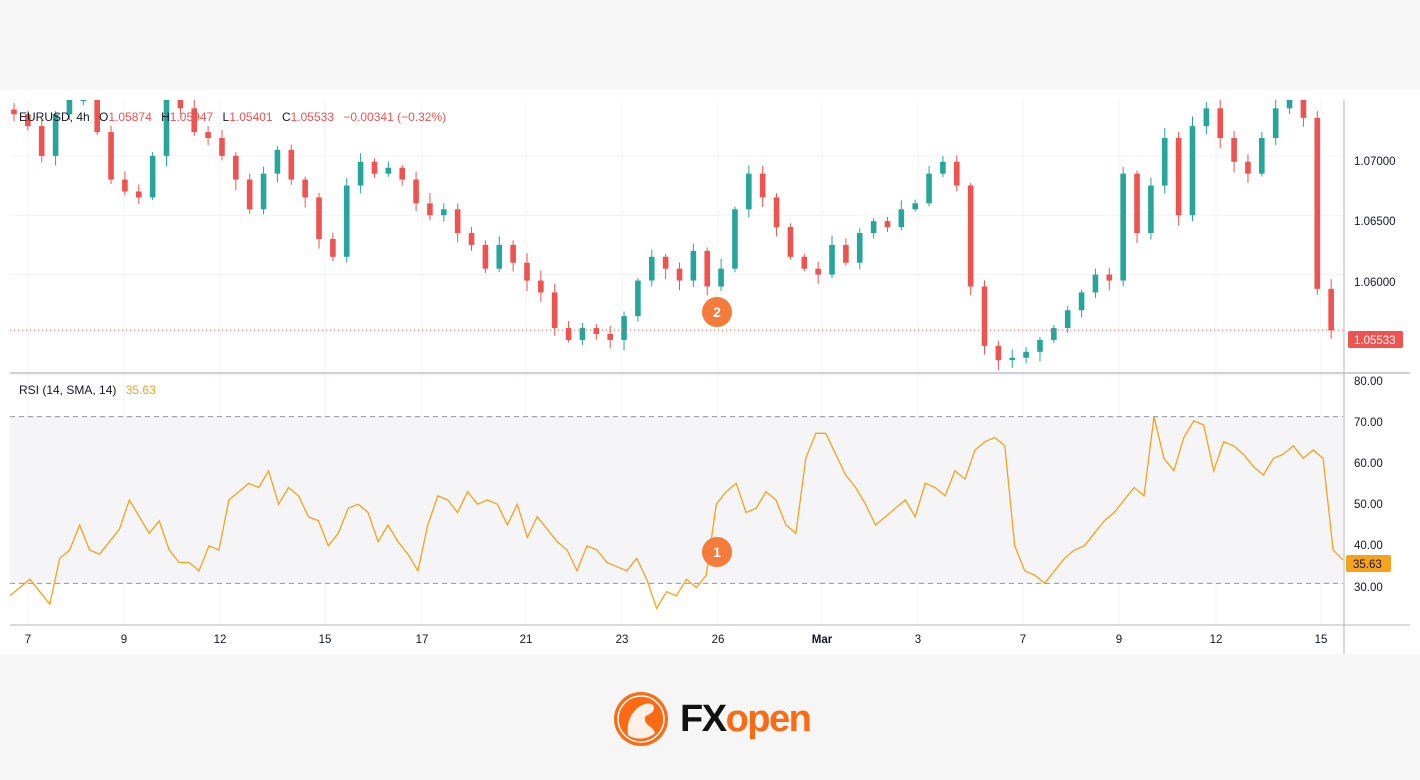 The image size is (1420, 780). I want to click on logo-ring, so click(641, 719).